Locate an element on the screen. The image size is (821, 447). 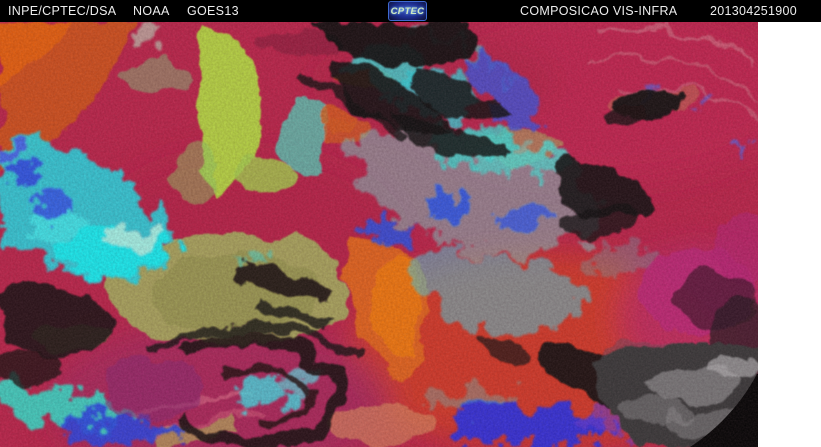
product-label: COMPOSICAO VIS-INFRA is located at coordinates (599, 11).